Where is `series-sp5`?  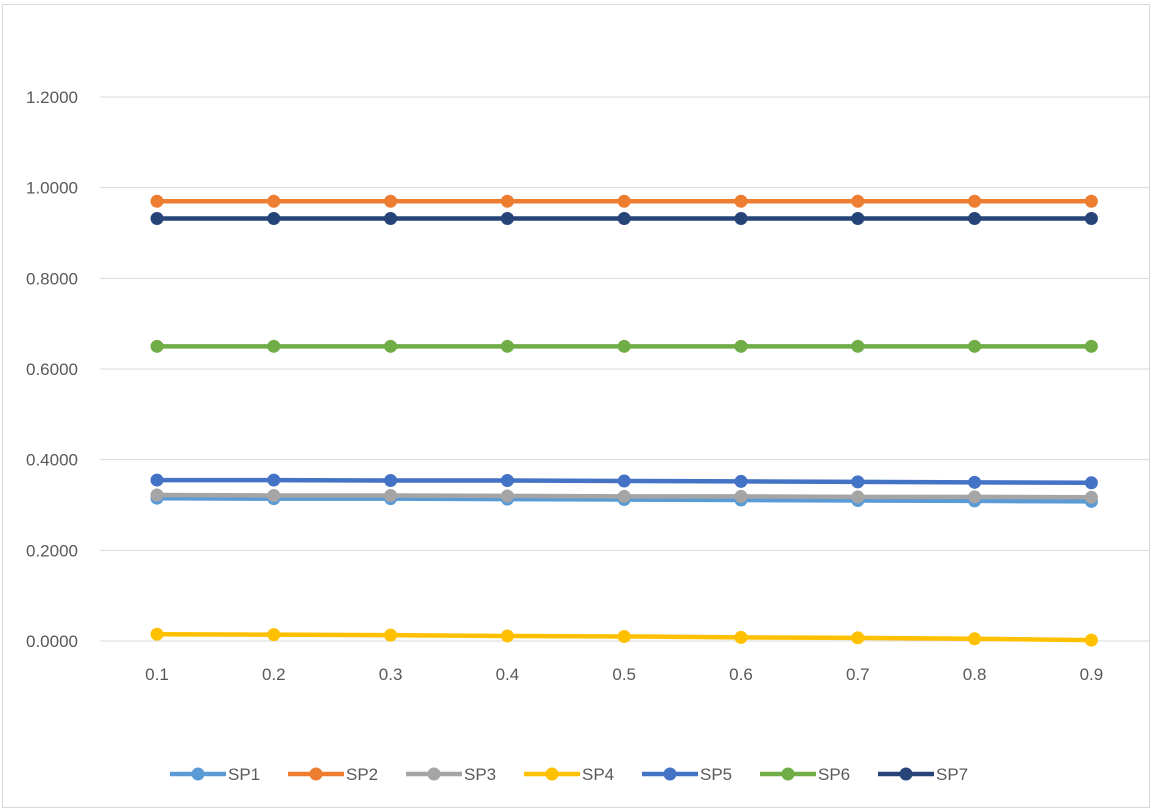 series-sp5 is located at coordinates (624, 481).